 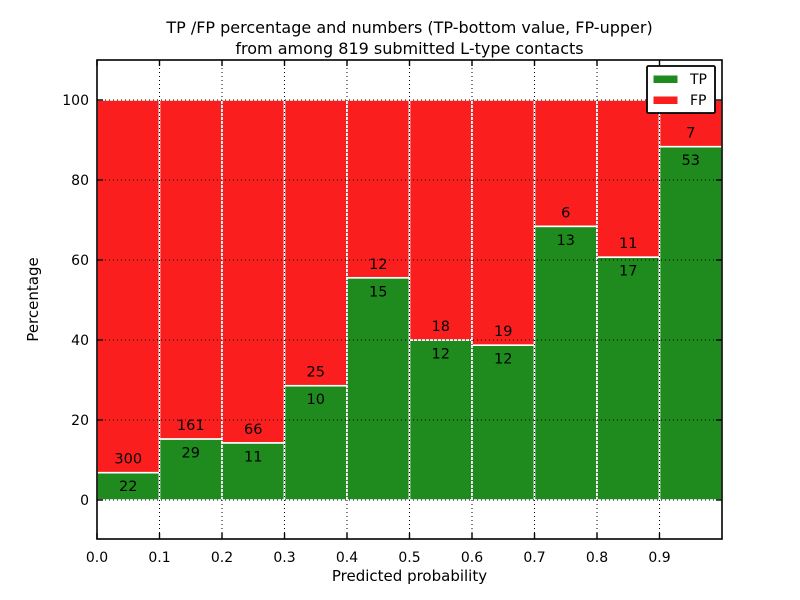 What do you see at coordinates (253, 457) in the screenshot?
I see `tp-count-label: 11` at bounding box center [253, 457].